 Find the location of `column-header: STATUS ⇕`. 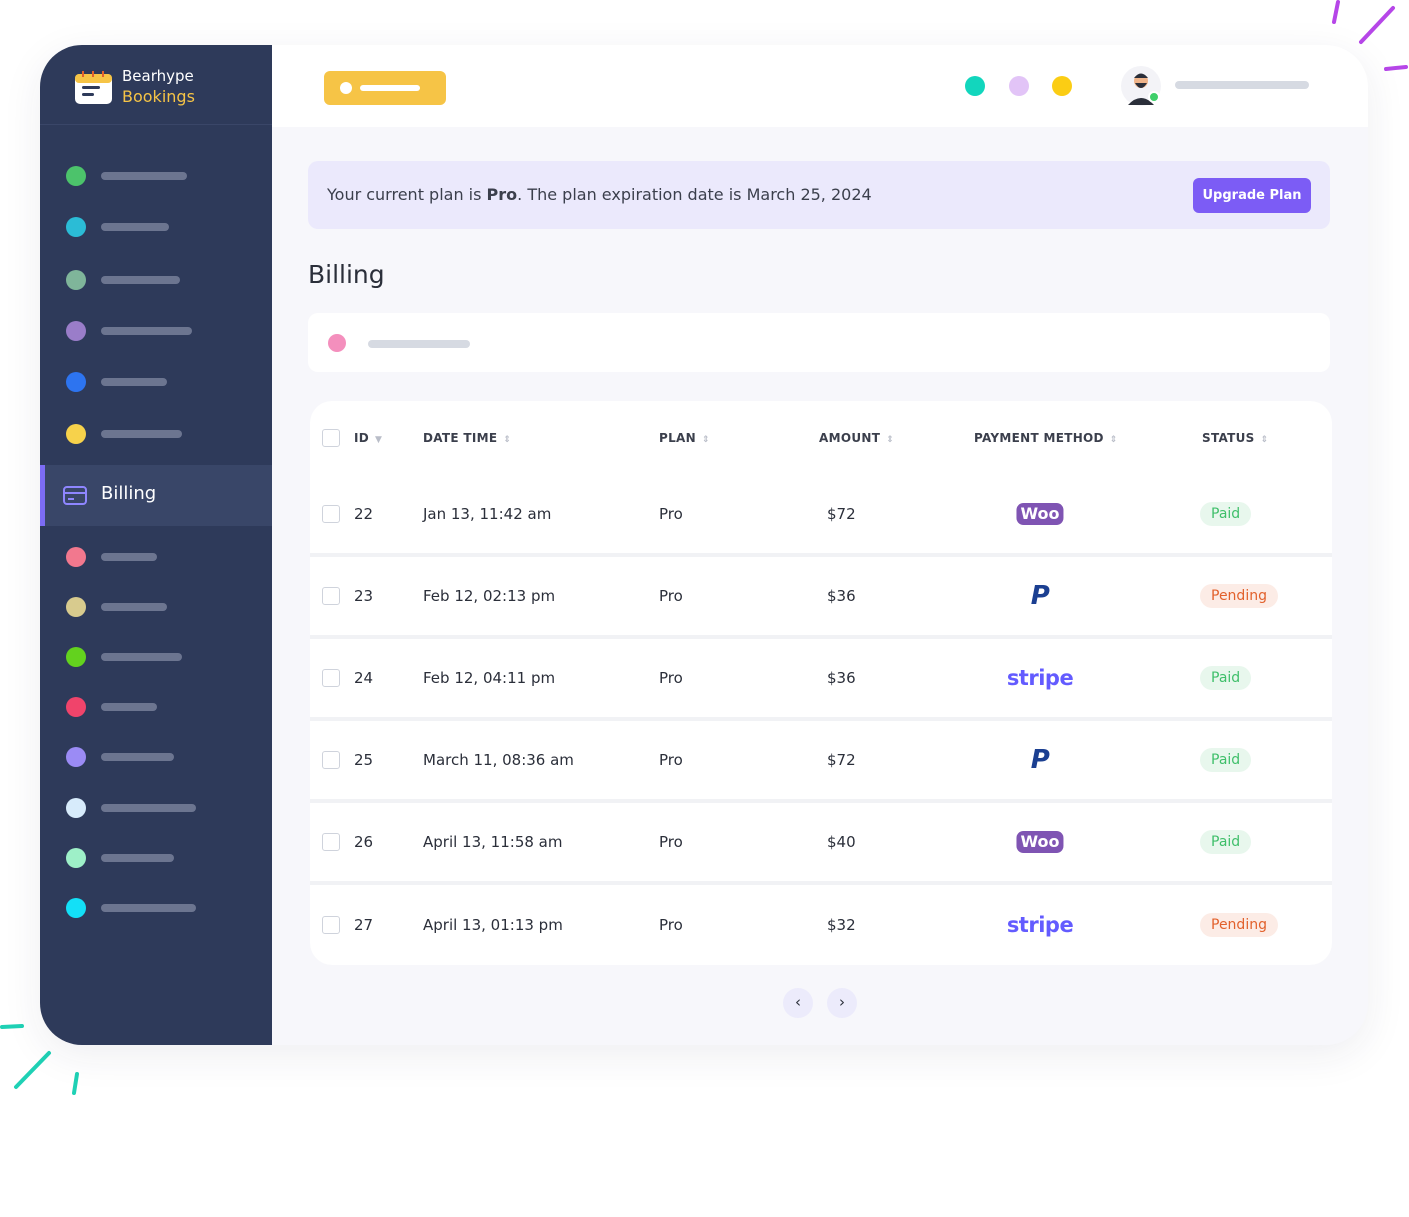

column-header: STATUS ⇕ is located at coordinates (1235, 438).